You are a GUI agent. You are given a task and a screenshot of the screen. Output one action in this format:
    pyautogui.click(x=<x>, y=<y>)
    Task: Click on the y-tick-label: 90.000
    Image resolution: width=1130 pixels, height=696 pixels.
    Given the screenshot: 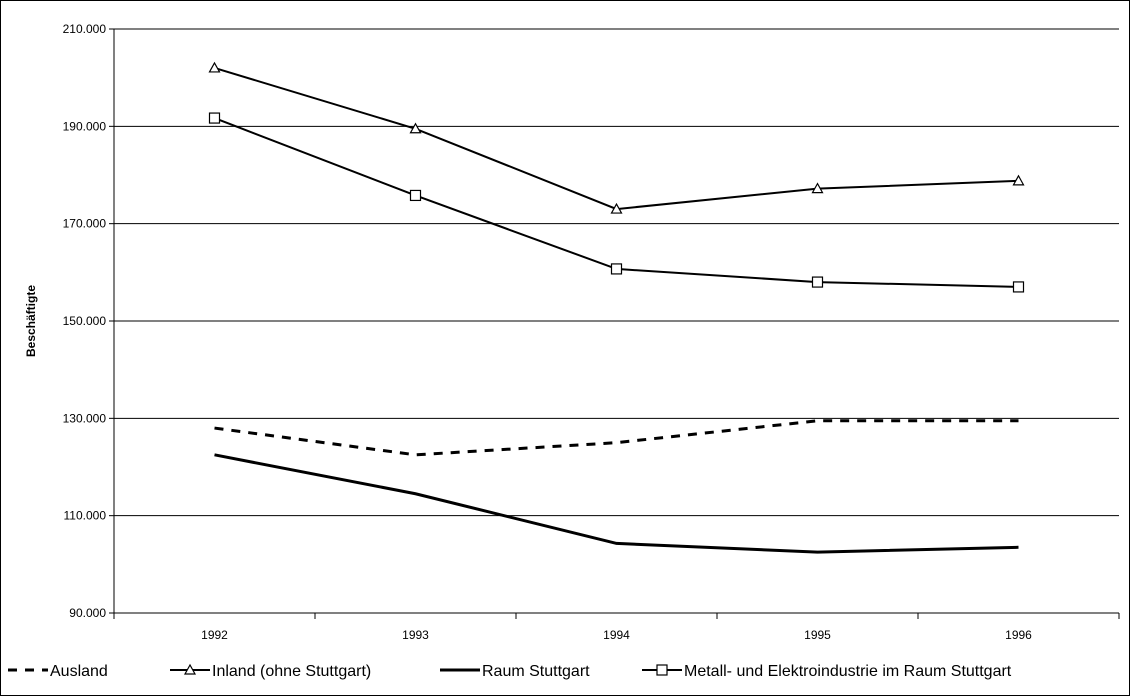 What is the action you would take?
    pyautogui.click(x=87, y=613)
    